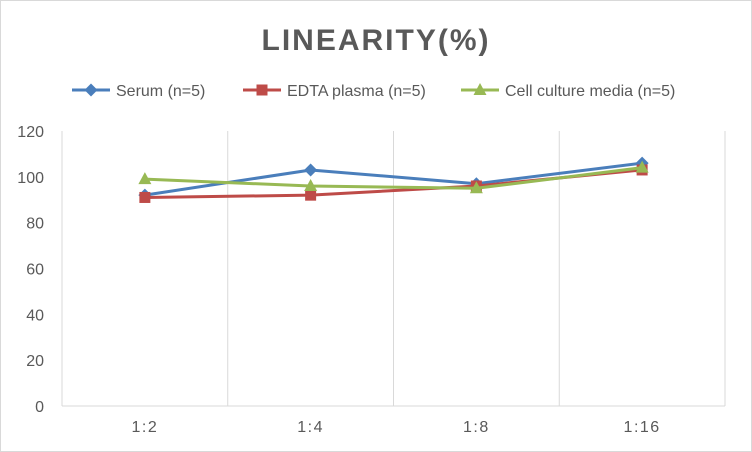  What do you see at coordinates (35, 361) in the screenshot?
I see `y-tick-label: 20` at bounding box center [35, 361].